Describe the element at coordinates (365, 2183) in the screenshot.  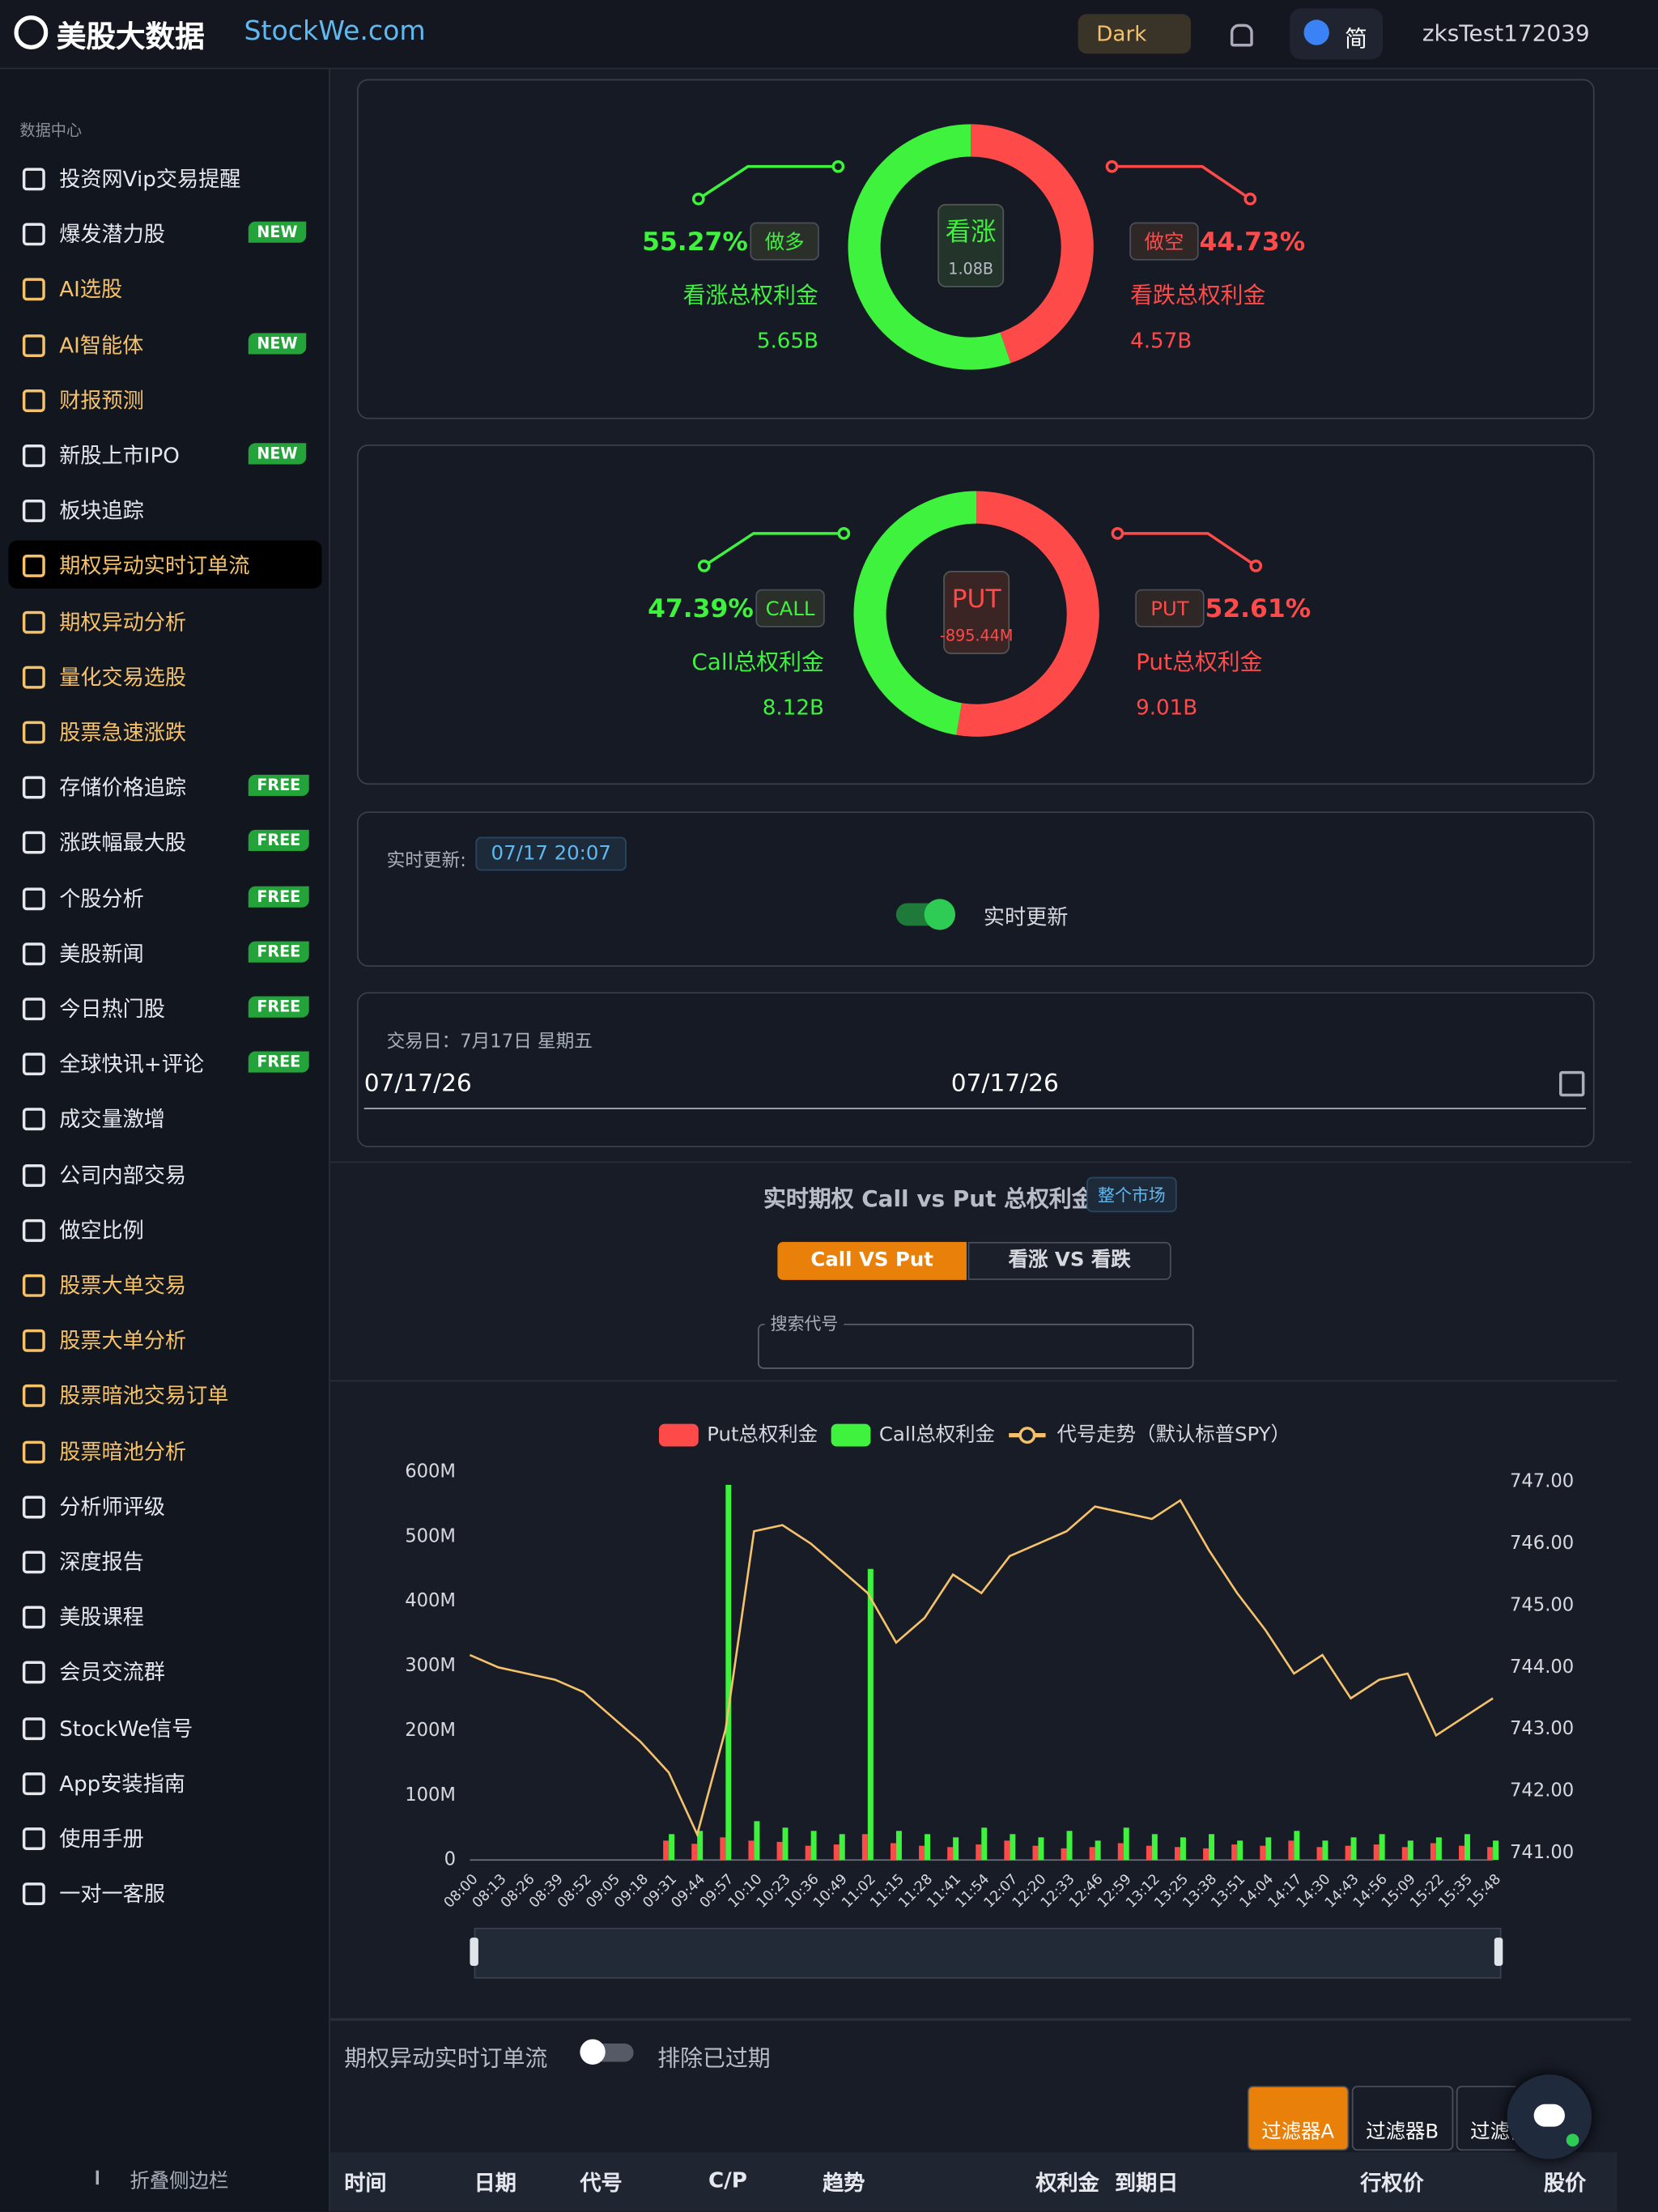
I see `column-header: 时间` at that location.